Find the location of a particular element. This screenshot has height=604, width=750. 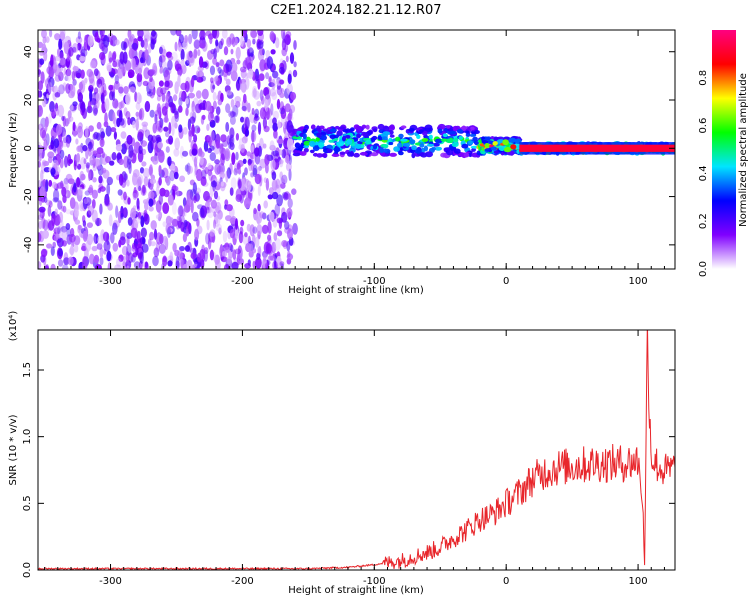

x-tick-label-1: -200 is located at coordinates (242, 581).